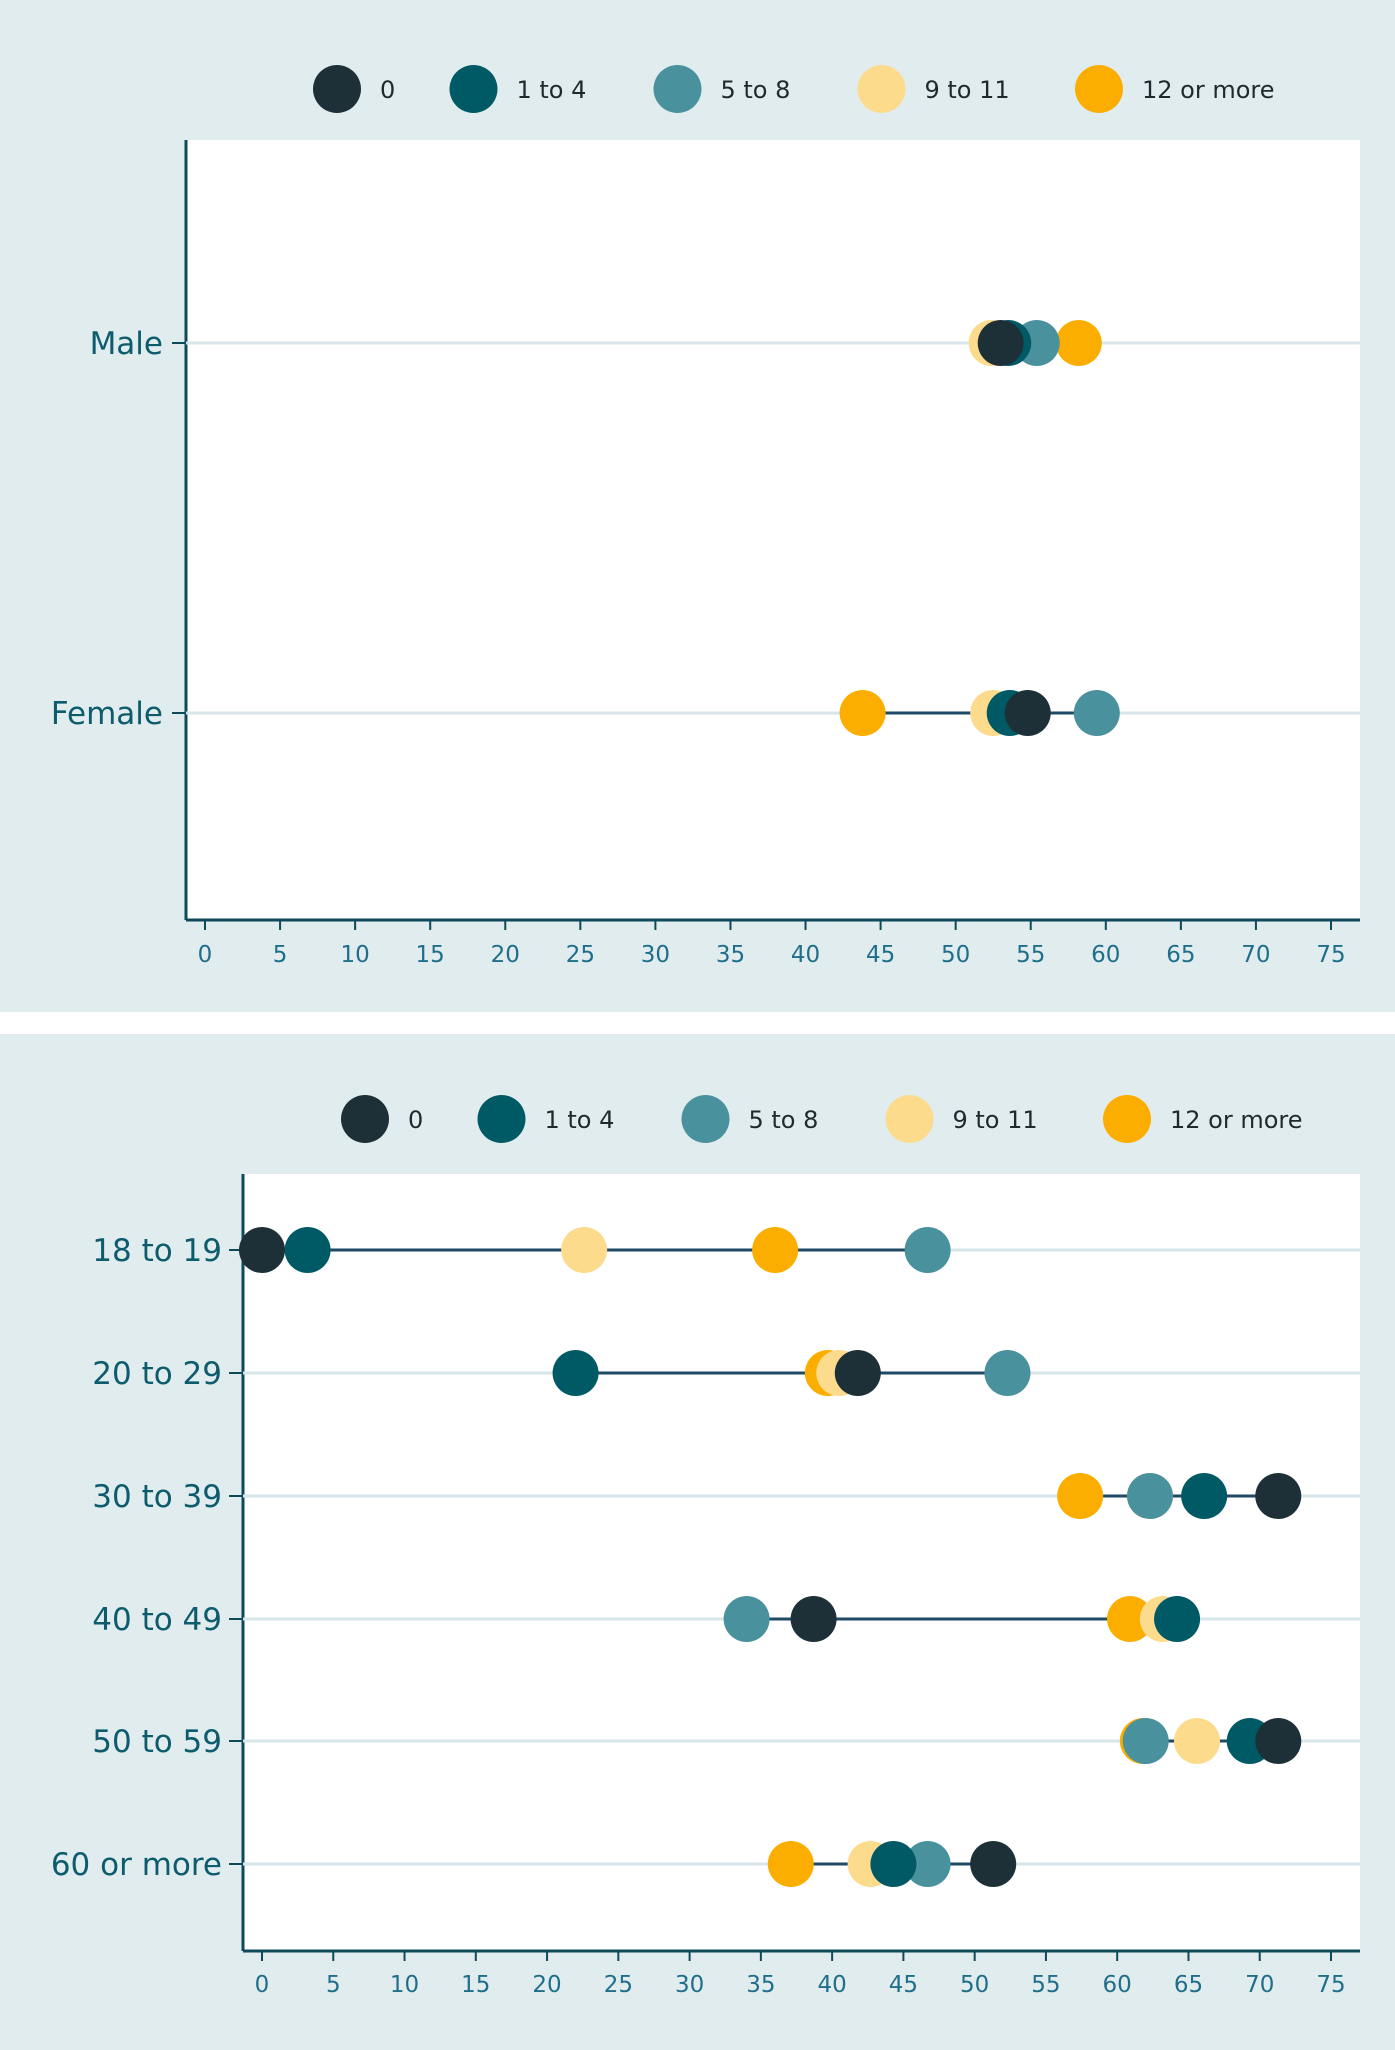  What do you see at coordinates (107, 529) in the screenshot?
I see `panel-1-category-labels: Male Female` at bounding box center [107, 529].